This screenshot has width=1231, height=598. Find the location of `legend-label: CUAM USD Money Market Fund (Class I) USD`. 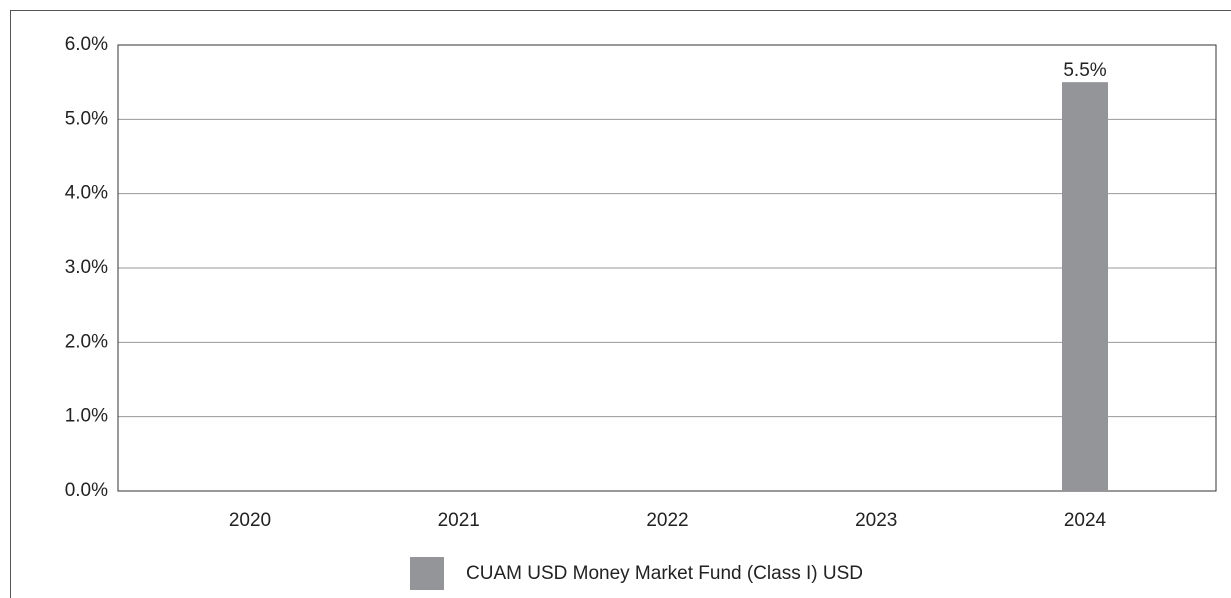

legend-label: CUAM USD Money Market Fund (Class I) USD is located at coordinates (664, 573).